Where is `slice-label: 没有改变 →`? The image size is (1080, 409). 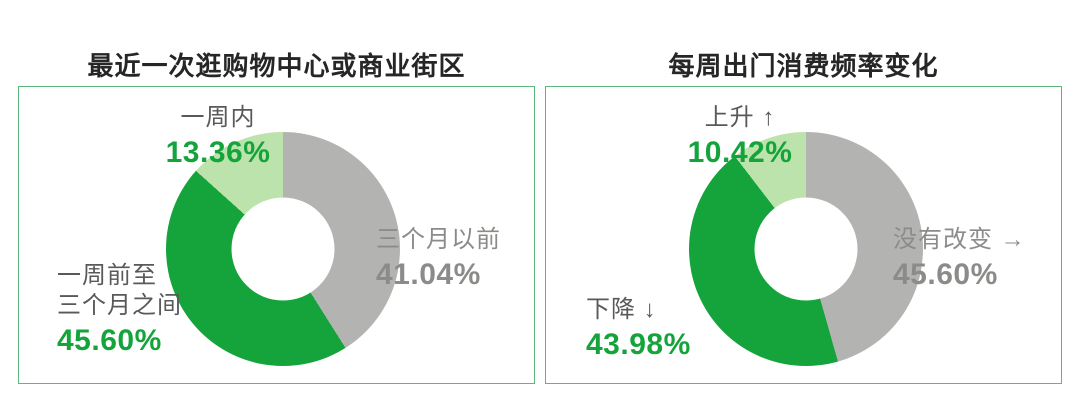 slice-label: 没有改变 → is located at coordinates (959, 239).